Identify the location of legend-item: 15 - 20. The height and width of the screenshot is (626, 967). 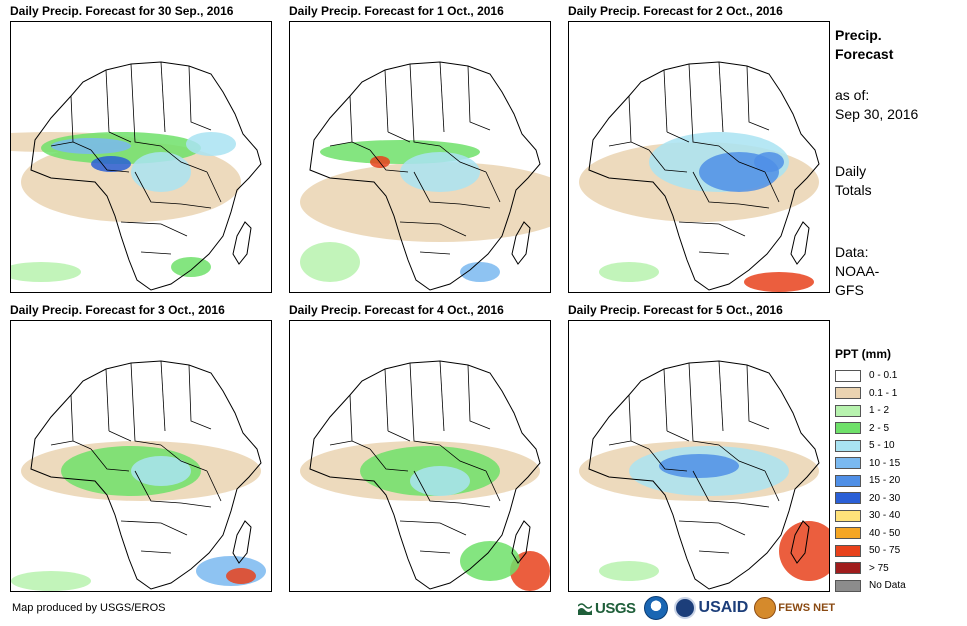
(870, 481).